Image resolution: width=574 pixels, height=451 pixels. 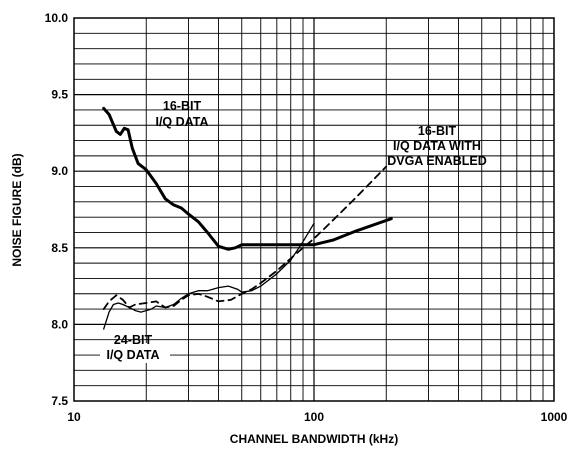 I want to click on annotation-16bit-line2: I/Q DATA, so click(x=181, y=122).